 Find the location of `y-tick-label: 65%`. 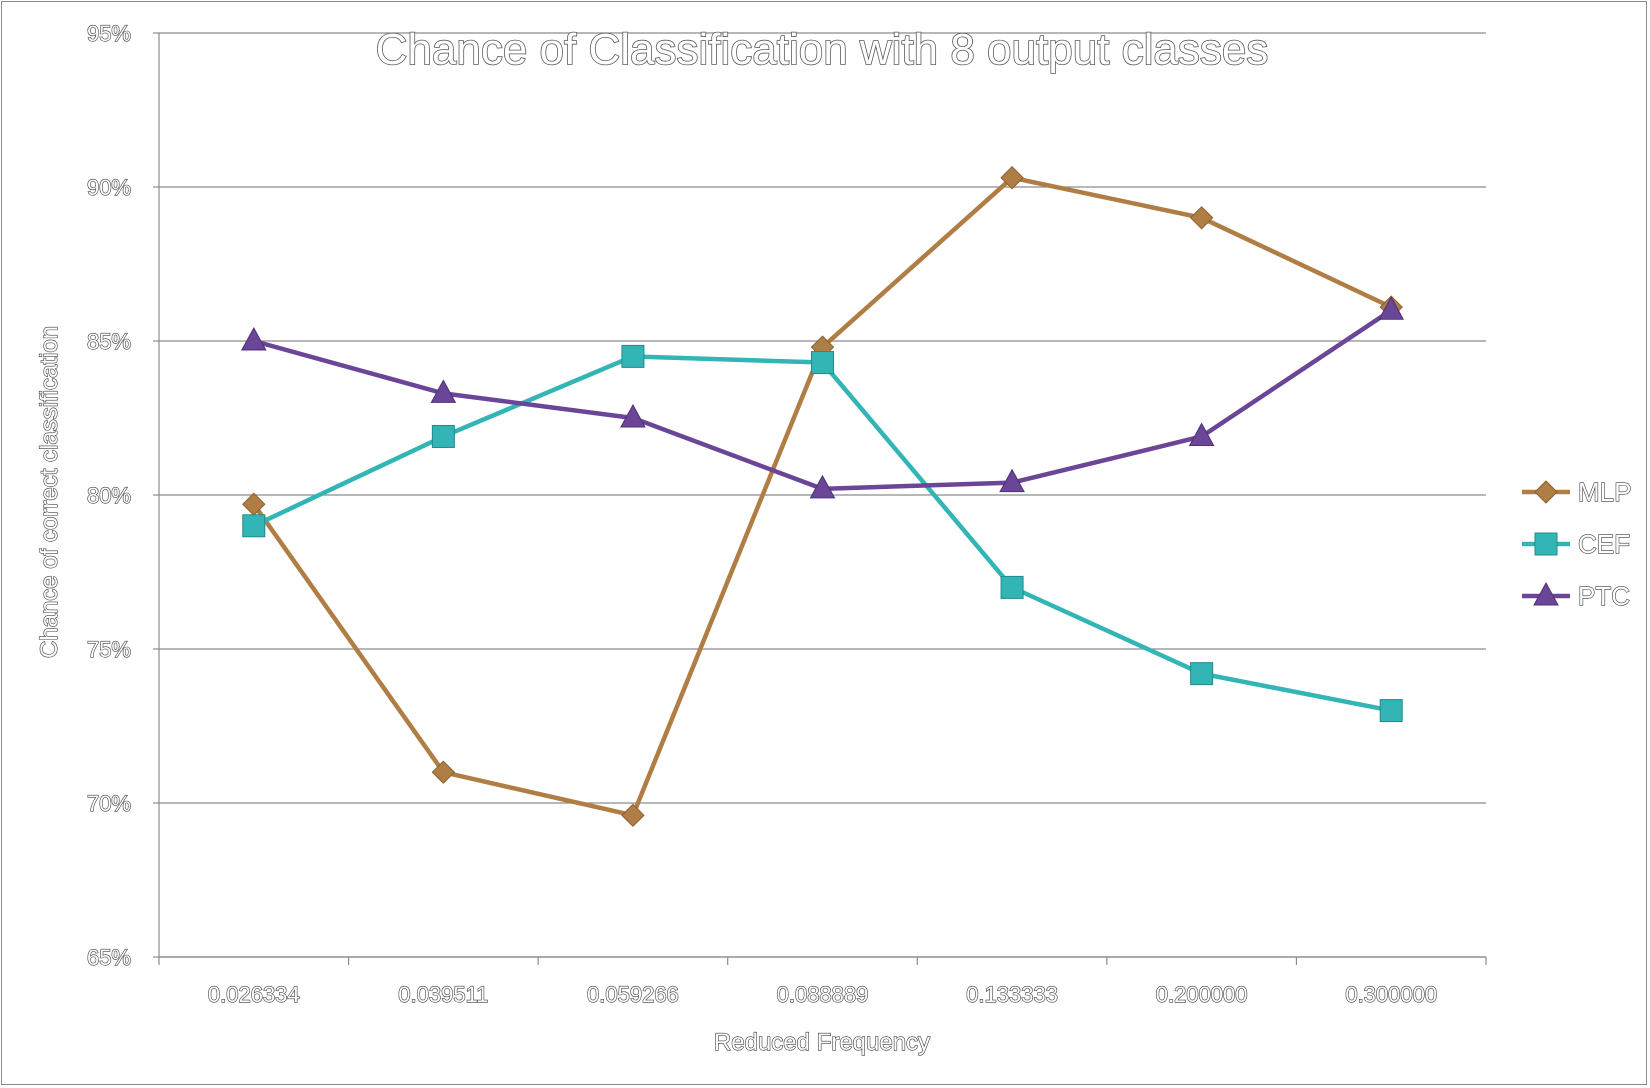

y-tick-label: 65% is located at coordinates (109, 957).